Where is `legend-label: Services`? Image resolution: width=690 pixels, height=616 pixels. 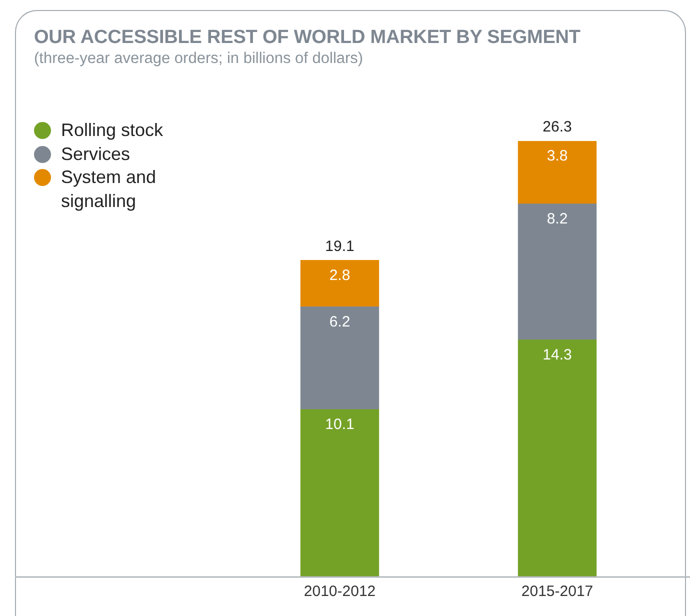 legend-label: Services is located at coordinates (95, 154).